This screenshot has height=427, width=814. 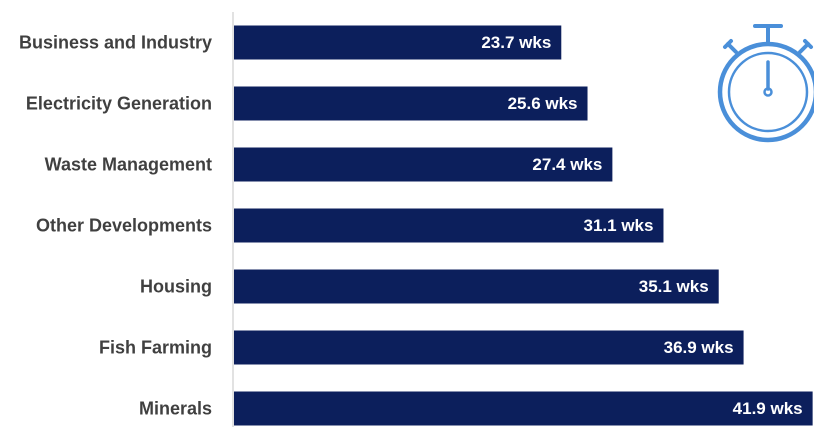 I want to click on data-label: 23.7 wks, so click(x=516, y=42).